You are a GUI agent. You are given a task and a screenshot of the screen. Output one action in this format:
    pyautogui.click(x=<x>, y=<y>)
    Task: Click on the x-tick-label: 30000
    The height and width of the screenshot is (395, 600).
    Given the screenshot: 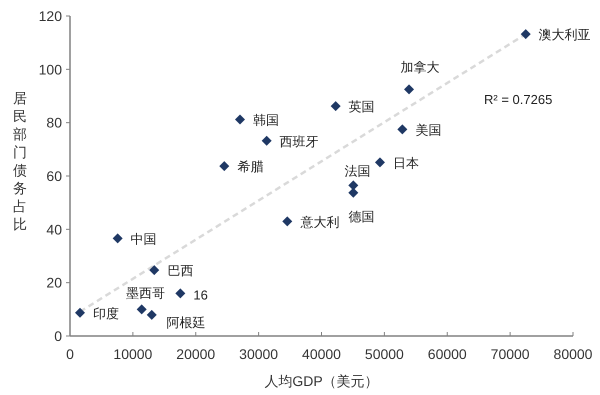 What is the action you would take?
    pyautogui.click(x=258, y=354)
    